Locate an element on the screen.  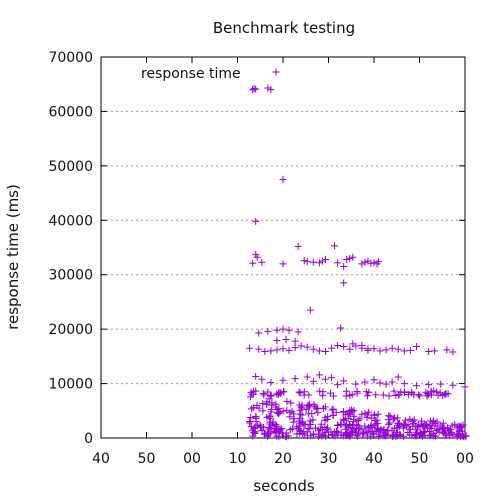
y-tick-label: 10000 is located at coordinates (70, 385).